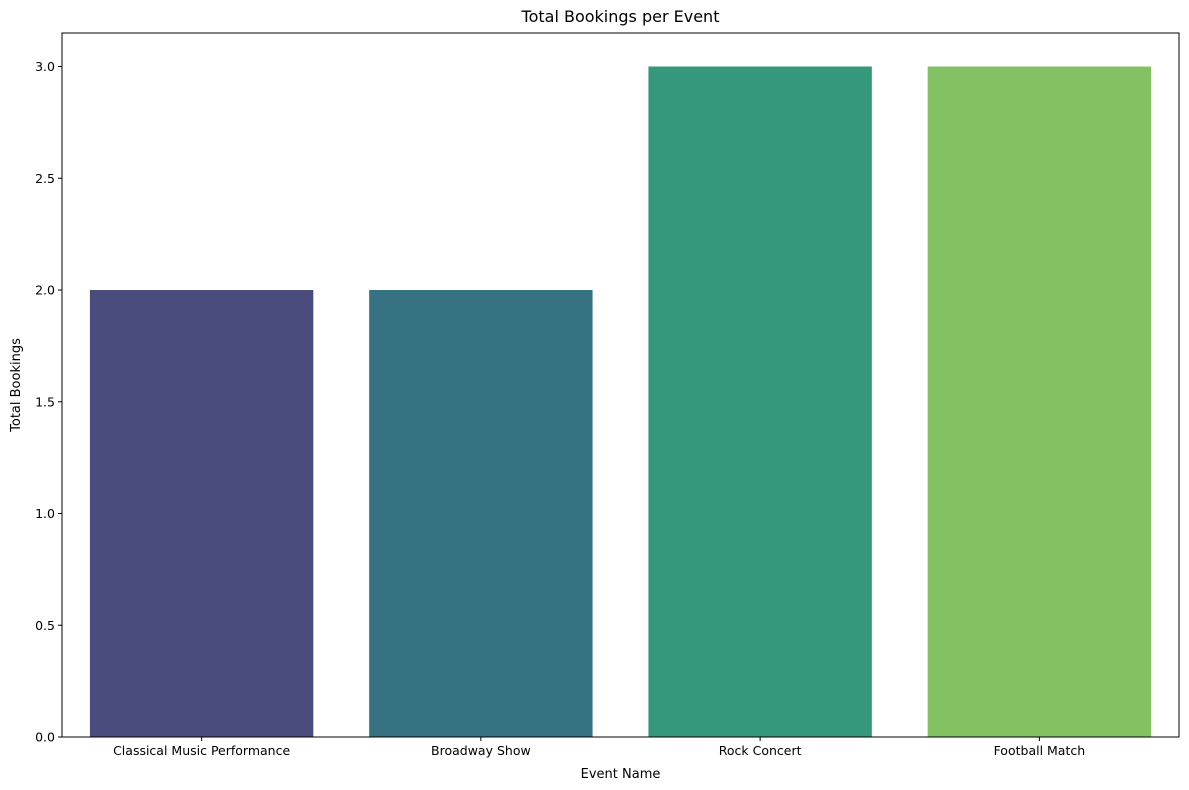  What do you see at coordinates (45, 737) in the screenshot?
I see `y-tick-label: 0.0` at bounding box center [45, 737].